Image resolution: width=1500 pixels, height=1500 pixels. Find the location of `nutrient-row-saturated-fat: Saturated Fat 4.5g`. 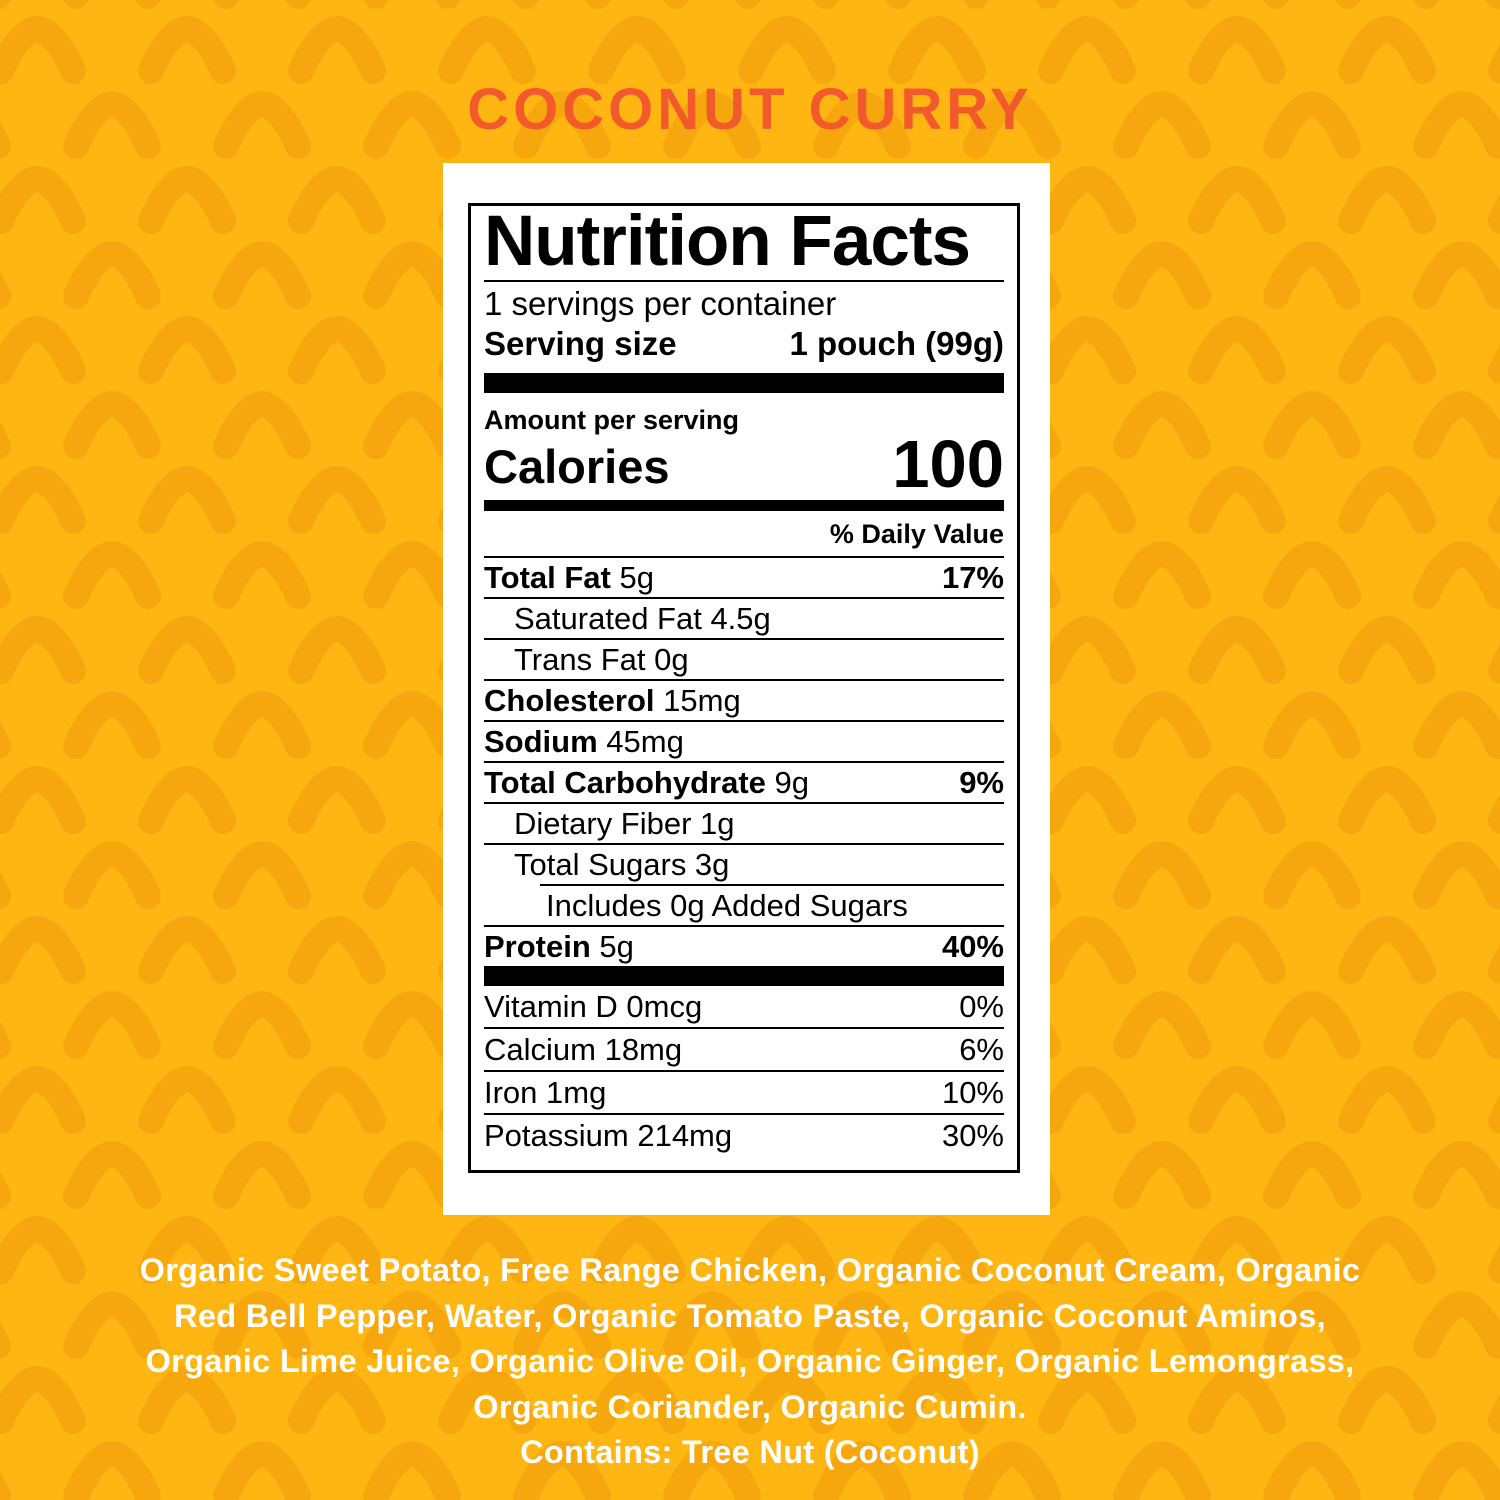

nutrient-row-saturated-fat: Saturated Fat 4.5g is located at coordinates (744, 618).